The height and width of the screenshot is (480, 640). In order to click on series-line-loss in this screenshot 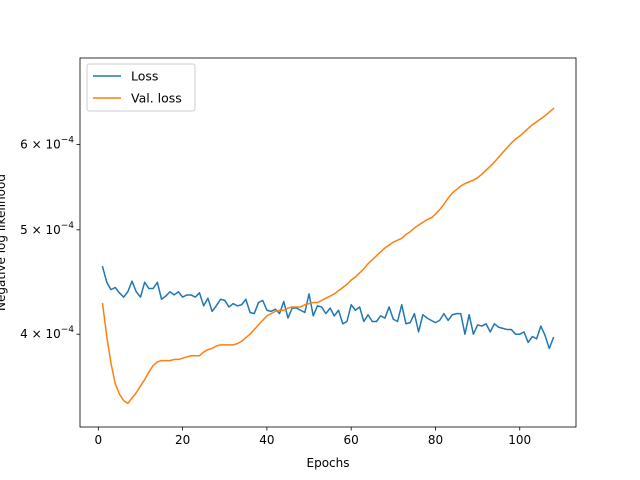, I will do `click(328, 307)`.